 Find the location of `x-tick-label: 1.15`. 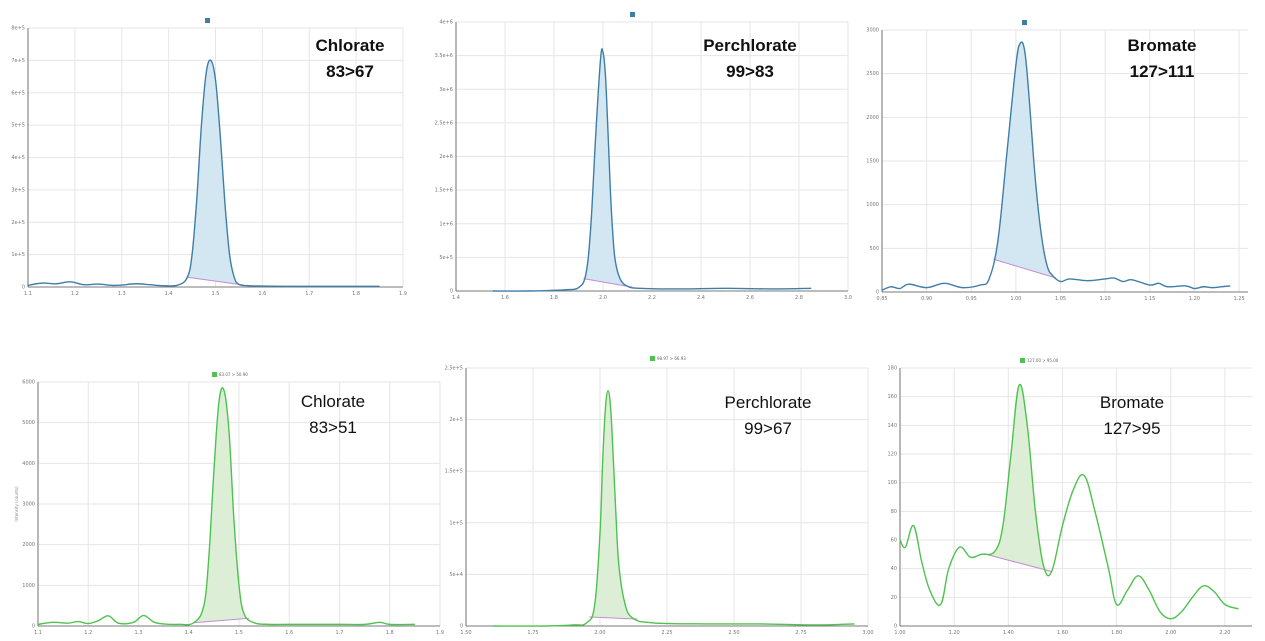

x-tick-label: 1.15 is located at coordinates (1149, 299).